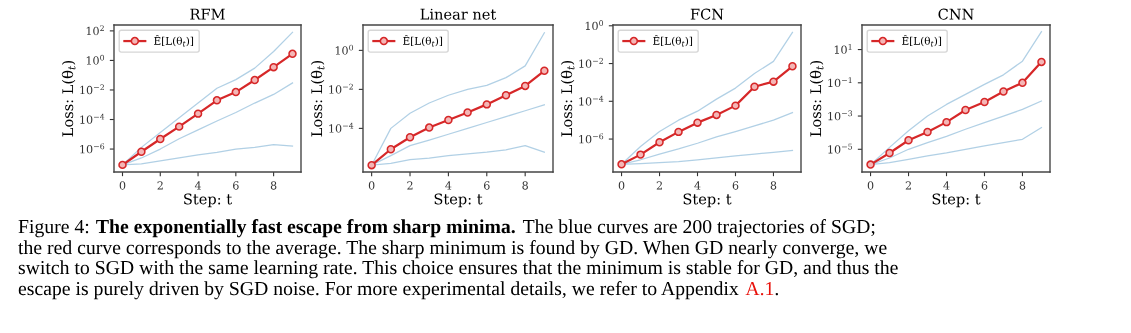 The height and width of the screenshot is (333, 1131). I want to click on text: escape is purely driven by SGD noise. For more experimental details, we refer to Appendix, so click(378, 290).